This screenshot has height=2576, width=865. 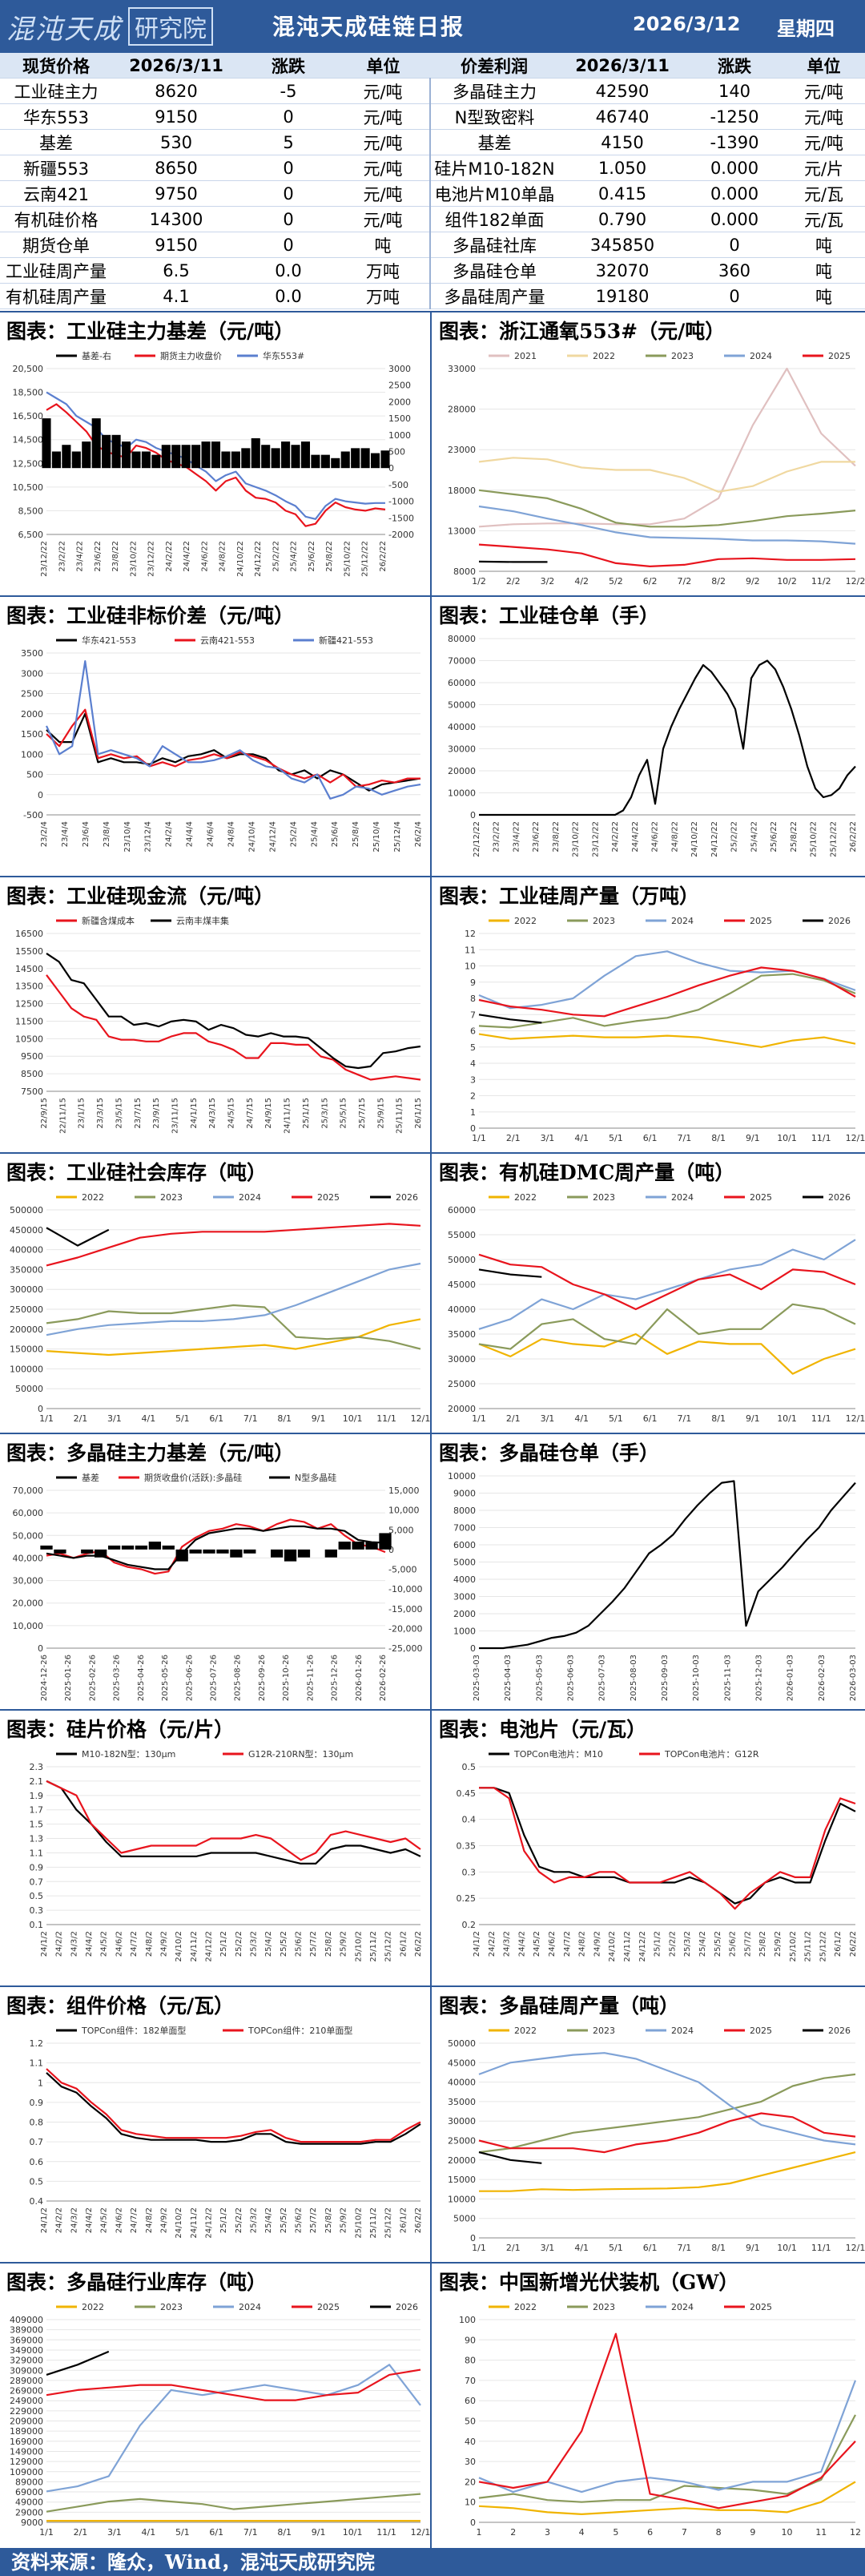 What do you see at coordinates (464, 1511) in the screenshot?
I see `y-tick-label: 8000` at bounding box center [464, 1511].